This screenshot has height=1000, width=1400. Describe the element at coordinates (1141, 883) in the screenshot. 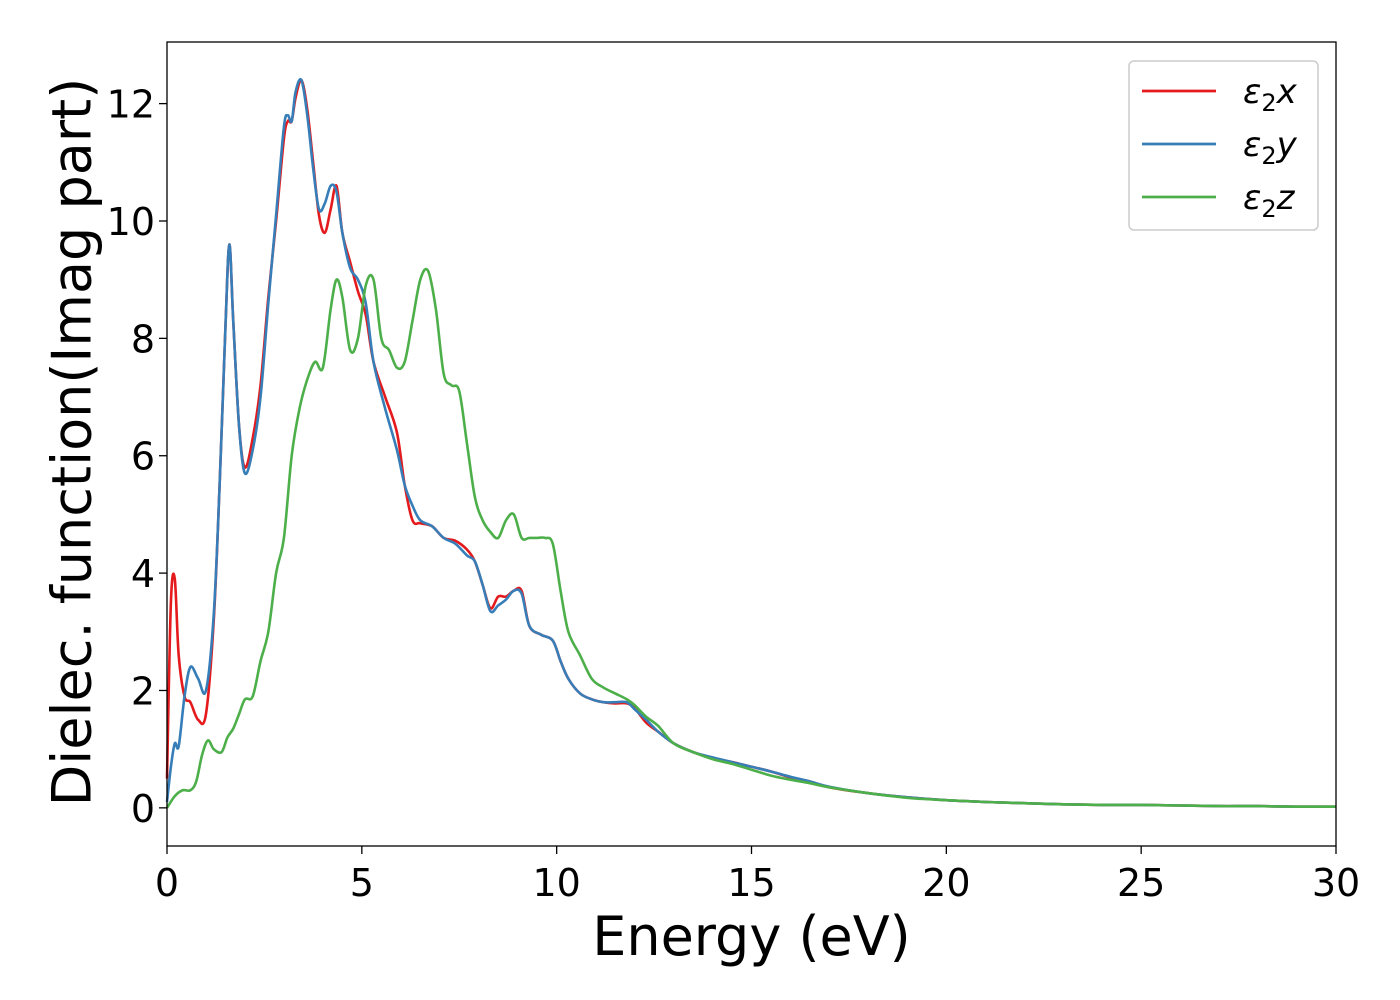

I see `x-tick-label: 25` at that location.